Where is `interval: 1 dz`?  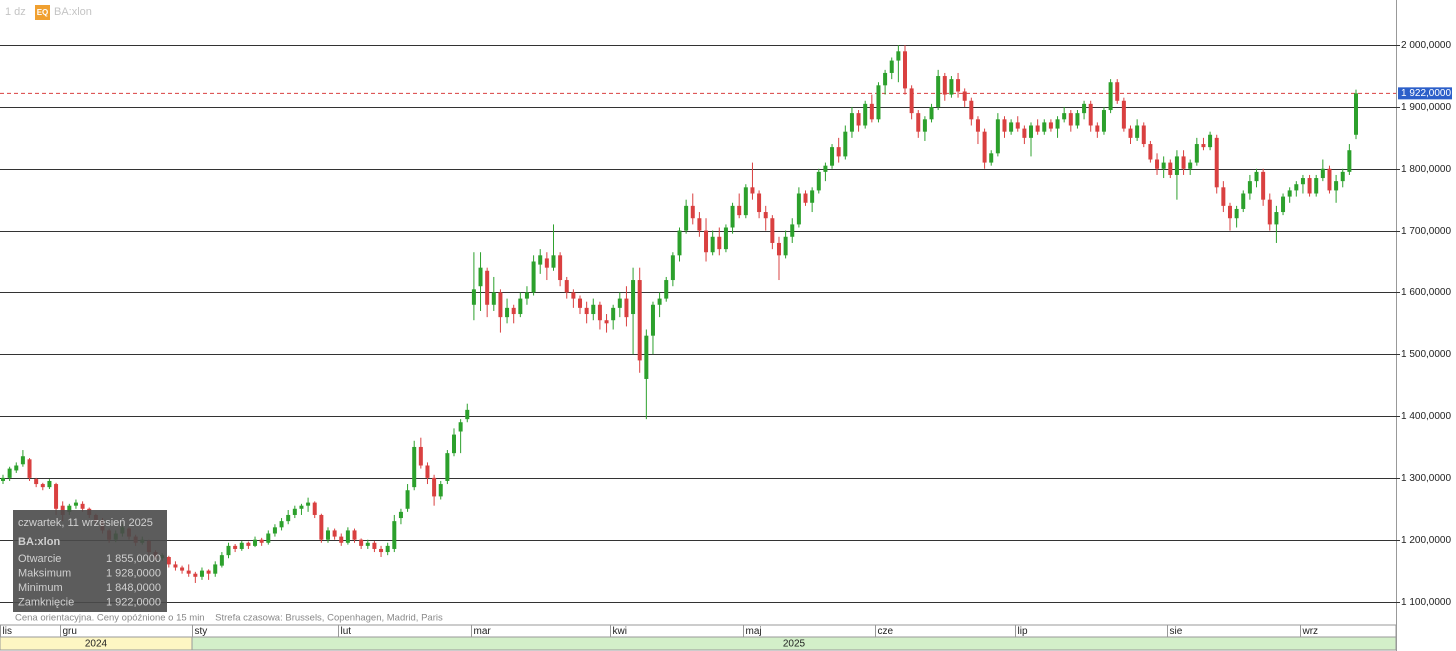
interval: 1 dz is located at coordinates (15, 12).